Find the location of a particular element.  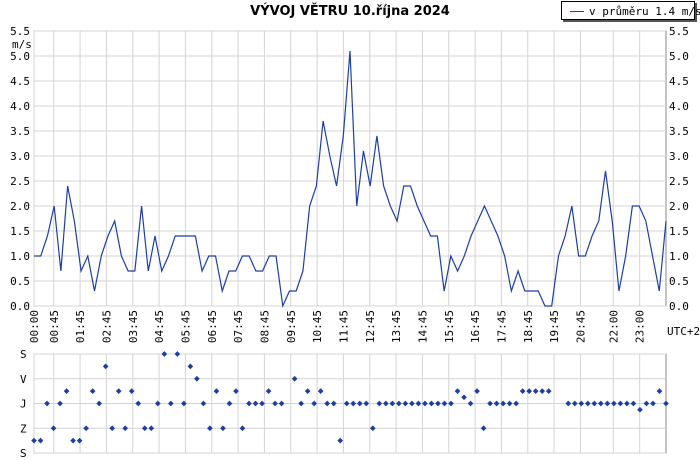

x-tick-label: 22:00 is located at coordinates (613, 326).